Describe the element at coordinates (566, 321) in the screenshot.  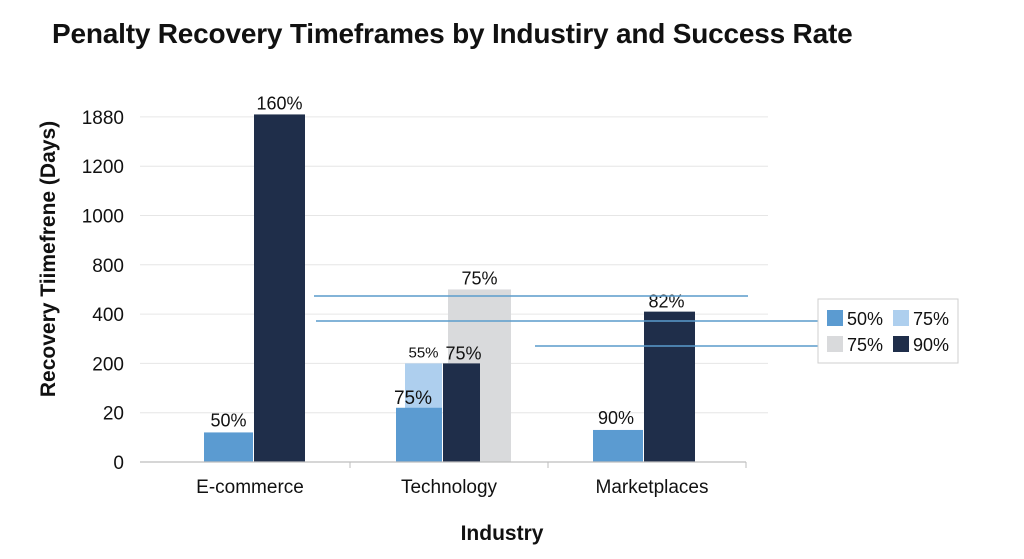
I see `reference-lines` at that location.